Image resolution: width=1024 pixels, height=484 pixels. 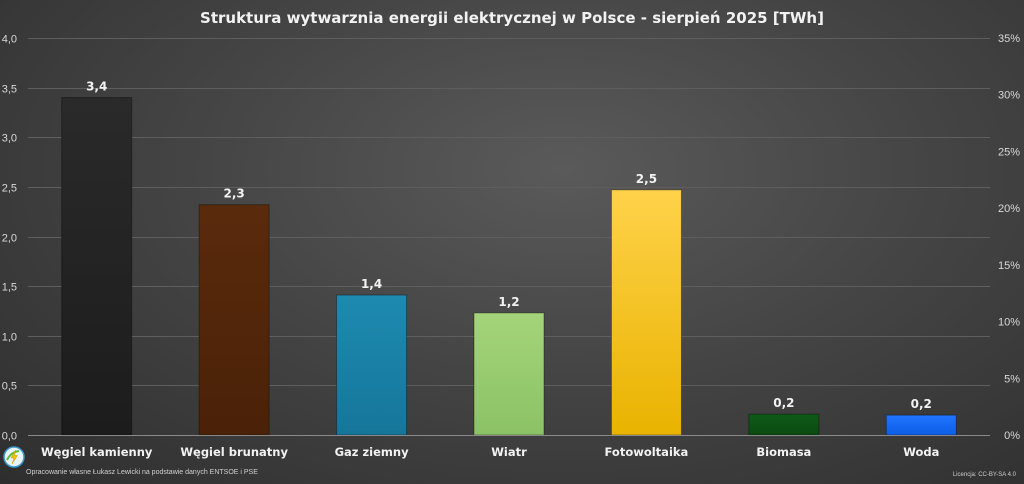 What do you see at coordinates (9, 437) in the screenshot?
I see `y-tick-label: 0,0` at bounding box center [9, 437].